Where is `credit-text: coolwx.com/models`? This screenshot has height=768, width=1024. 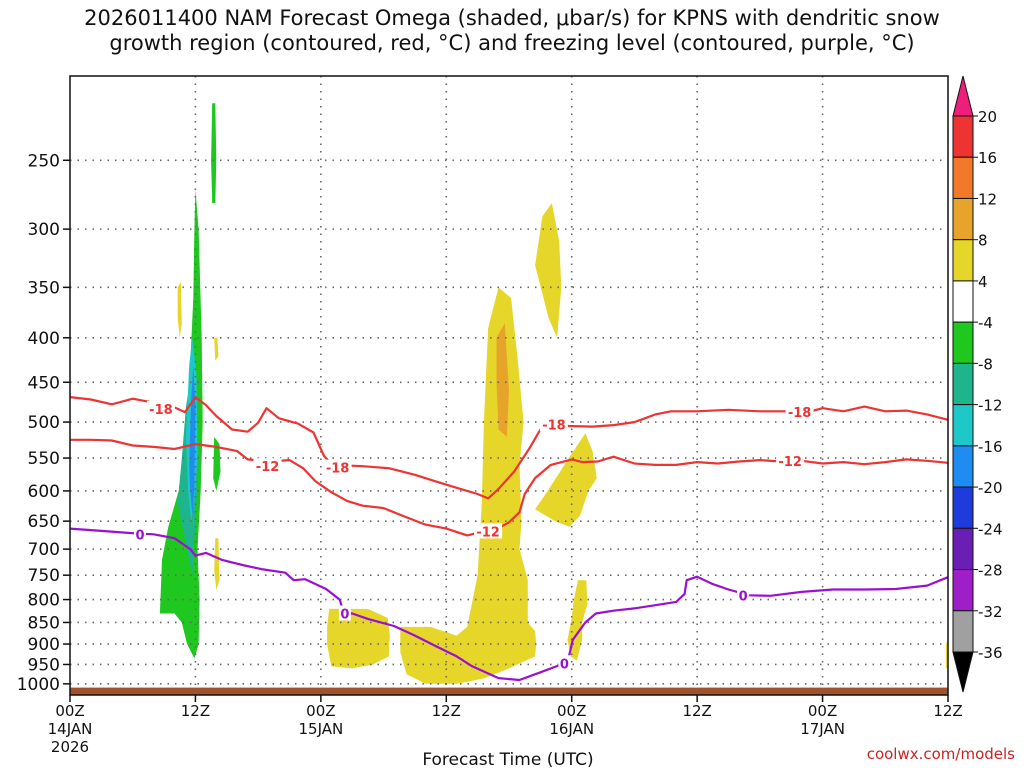
credit-text: coolwx.com/models is located at coordinates (941, 754).